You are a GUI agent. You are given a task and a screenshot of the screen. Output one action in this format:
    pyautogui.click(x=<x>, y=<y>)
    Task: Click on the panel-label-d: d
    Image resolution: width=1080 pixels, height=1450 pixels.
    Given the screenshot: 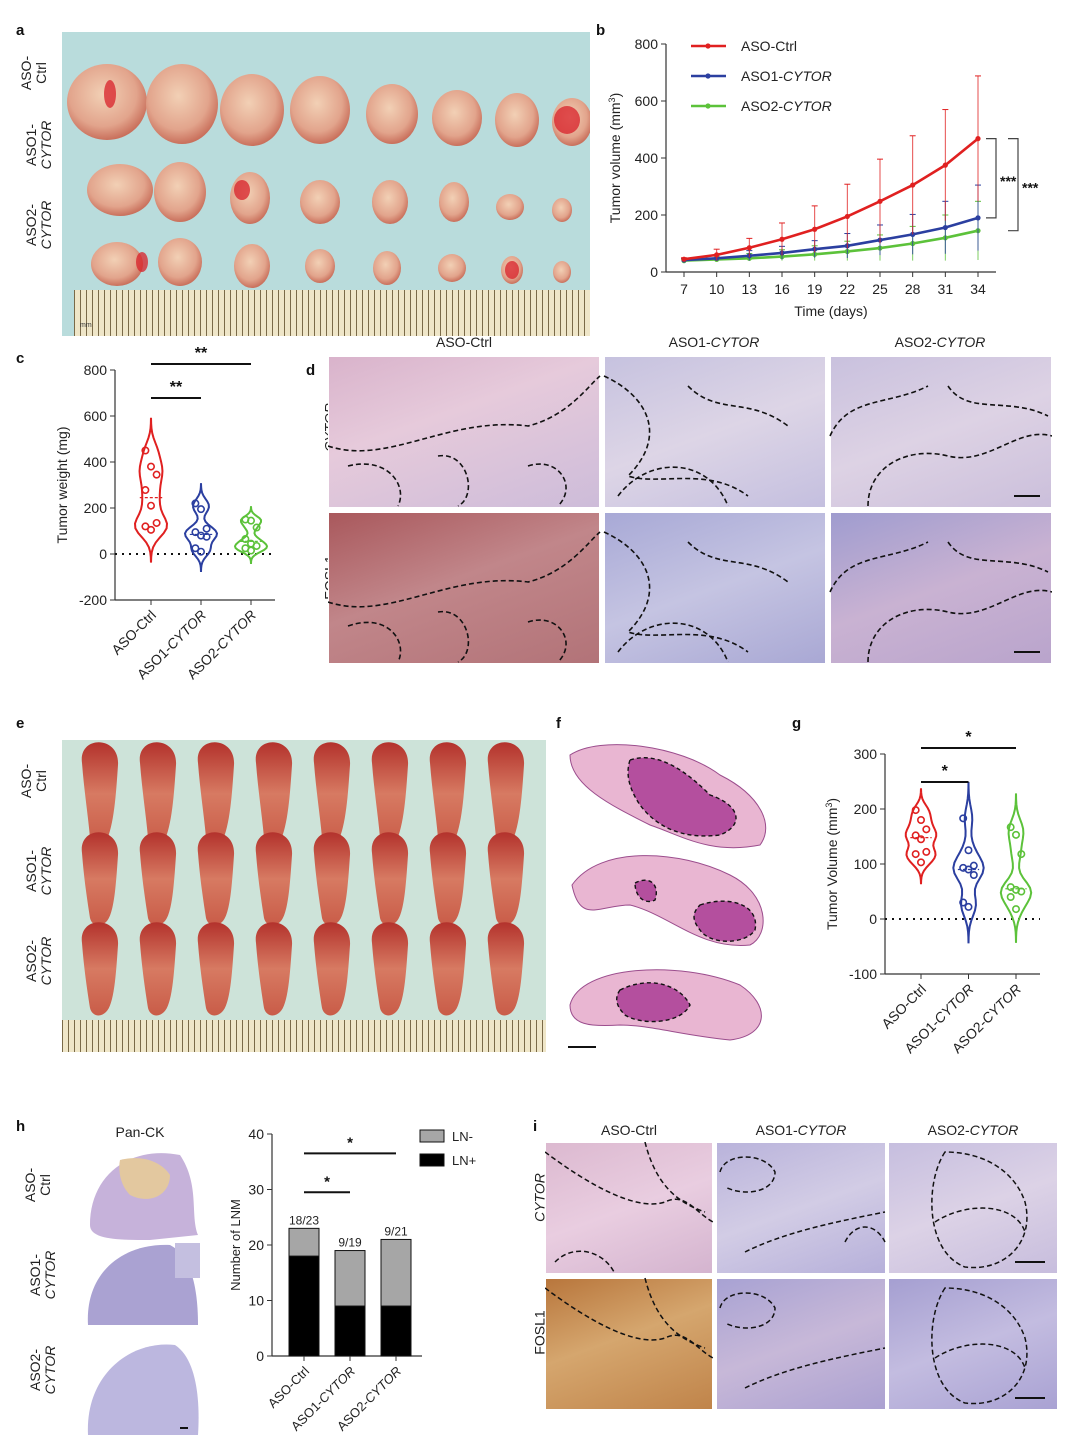 What is the action you would take?
    pyautogui.click(x=311, y=370)
    